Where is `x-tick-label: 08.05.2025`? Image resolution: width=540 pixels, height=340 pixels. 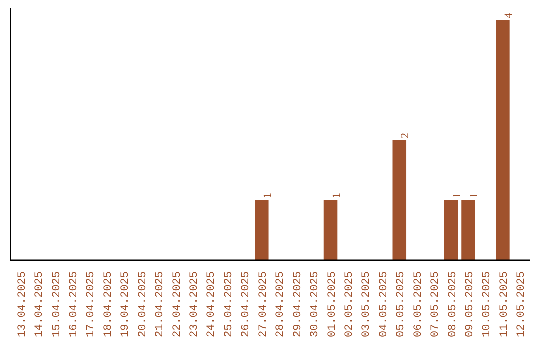
x-tick-label: 08.05.2025 is located at coordinates (453, 304).